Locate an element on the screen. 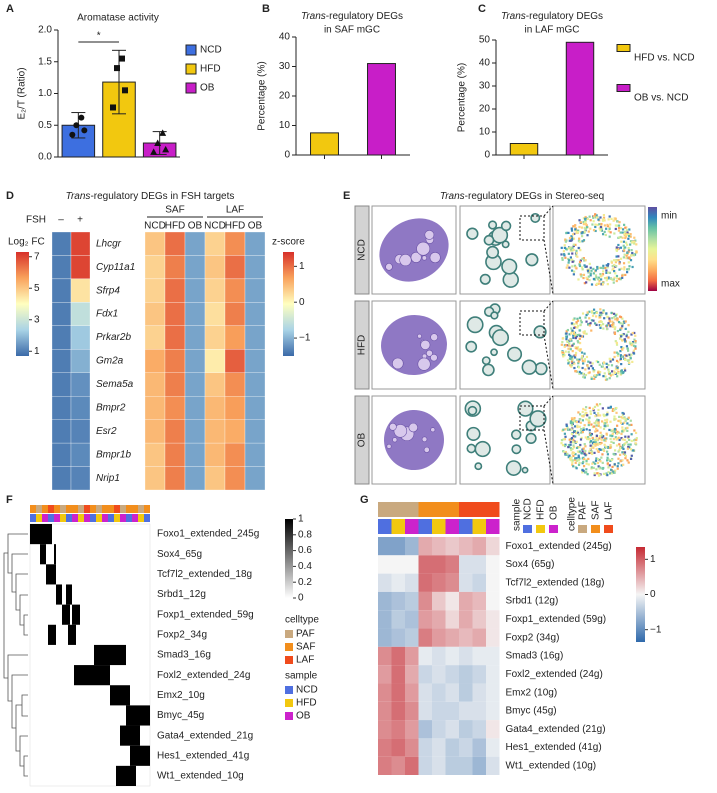 The height and width of the screenshot is (793, 717). heatmap-label: FSH is located at coordinates (36, 220).